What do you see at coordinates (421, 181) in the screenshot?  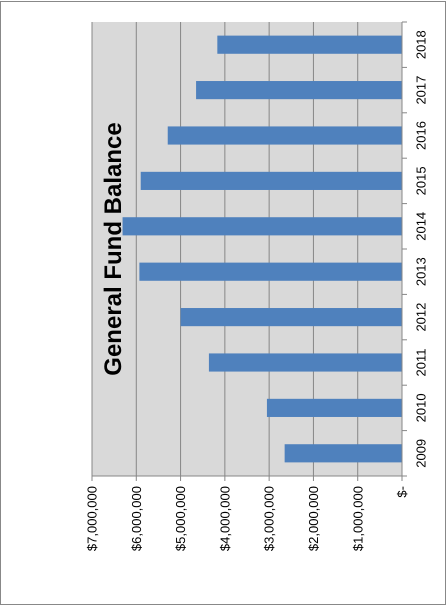 I see `y-tick-label: 2015` at bounding box center [421, 181].